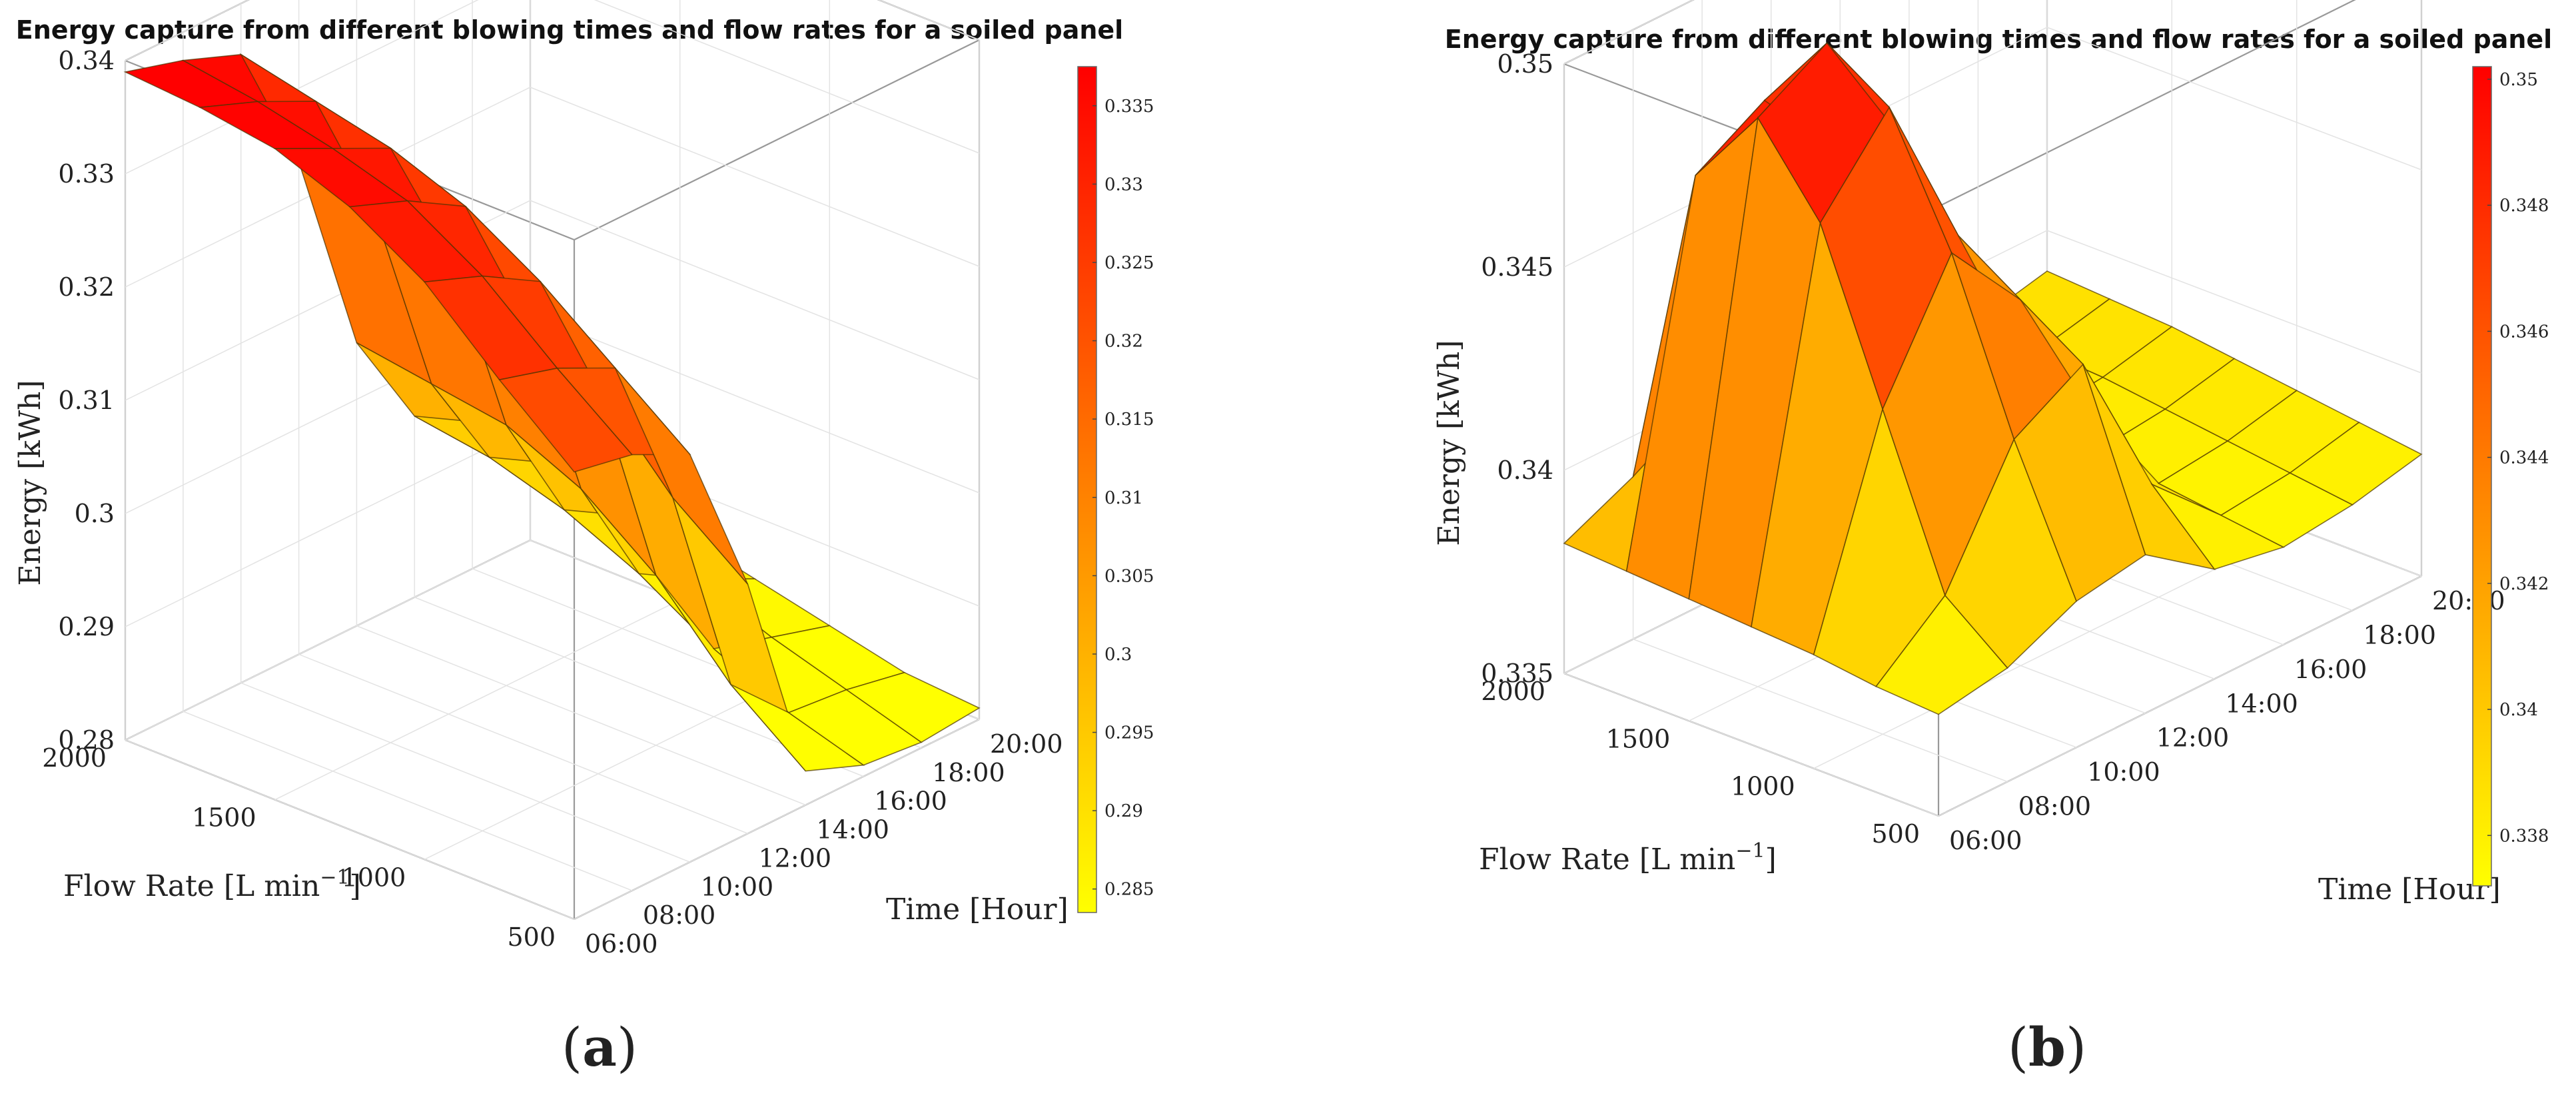 The image size is (2576, 1099). I want to click on z-tick-label: 0.345, so click(1517, 267).